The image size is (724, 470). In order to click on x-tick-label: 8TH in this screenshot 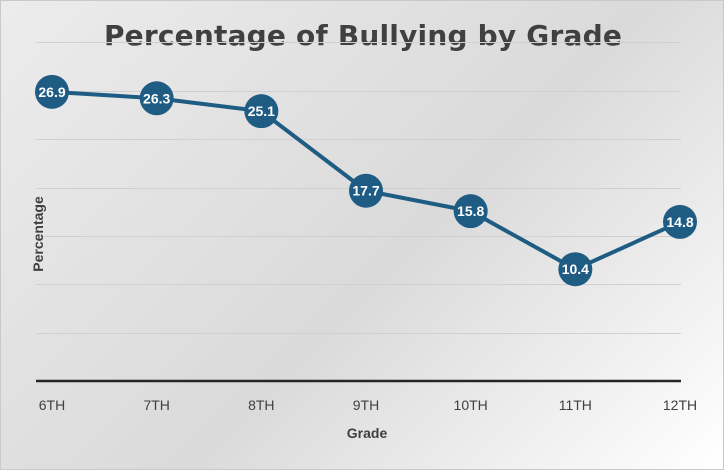, I will do `click(261, 405)`.